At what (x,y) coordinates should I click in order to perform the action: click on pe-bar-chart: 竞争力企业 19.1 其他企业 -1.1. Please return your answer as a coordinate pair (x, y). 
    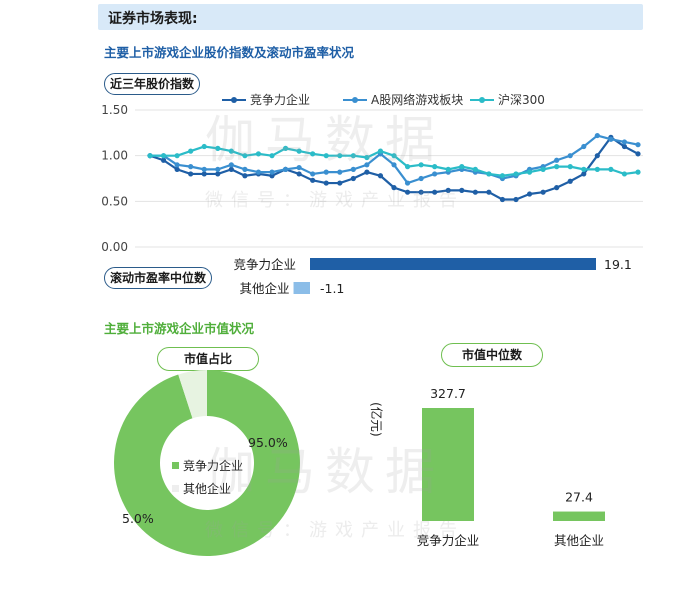
    Looking at the image, I should click on (432, 276).